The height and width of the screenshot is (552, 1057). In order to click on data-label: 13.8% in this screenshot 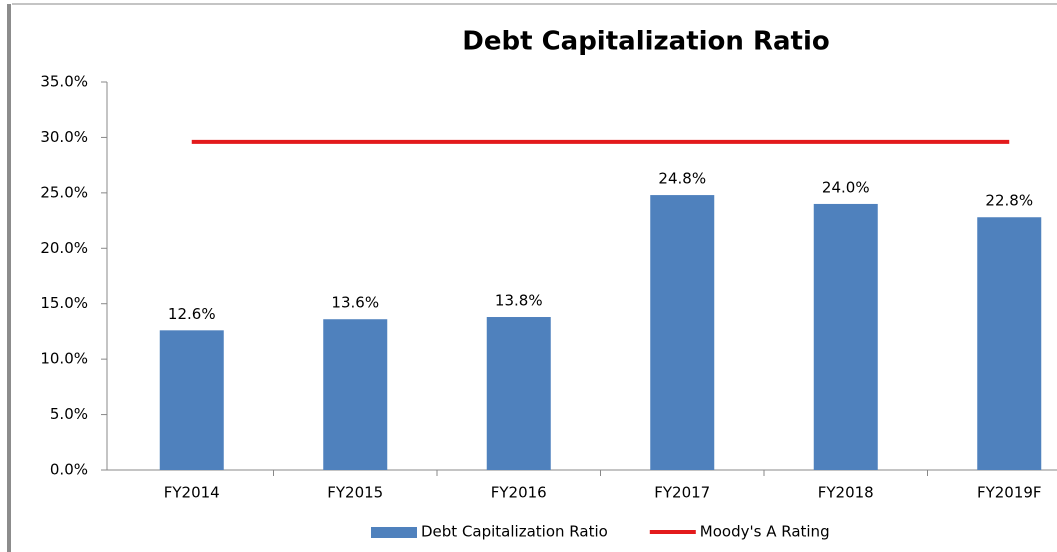, I will do `click(519, 301)`.